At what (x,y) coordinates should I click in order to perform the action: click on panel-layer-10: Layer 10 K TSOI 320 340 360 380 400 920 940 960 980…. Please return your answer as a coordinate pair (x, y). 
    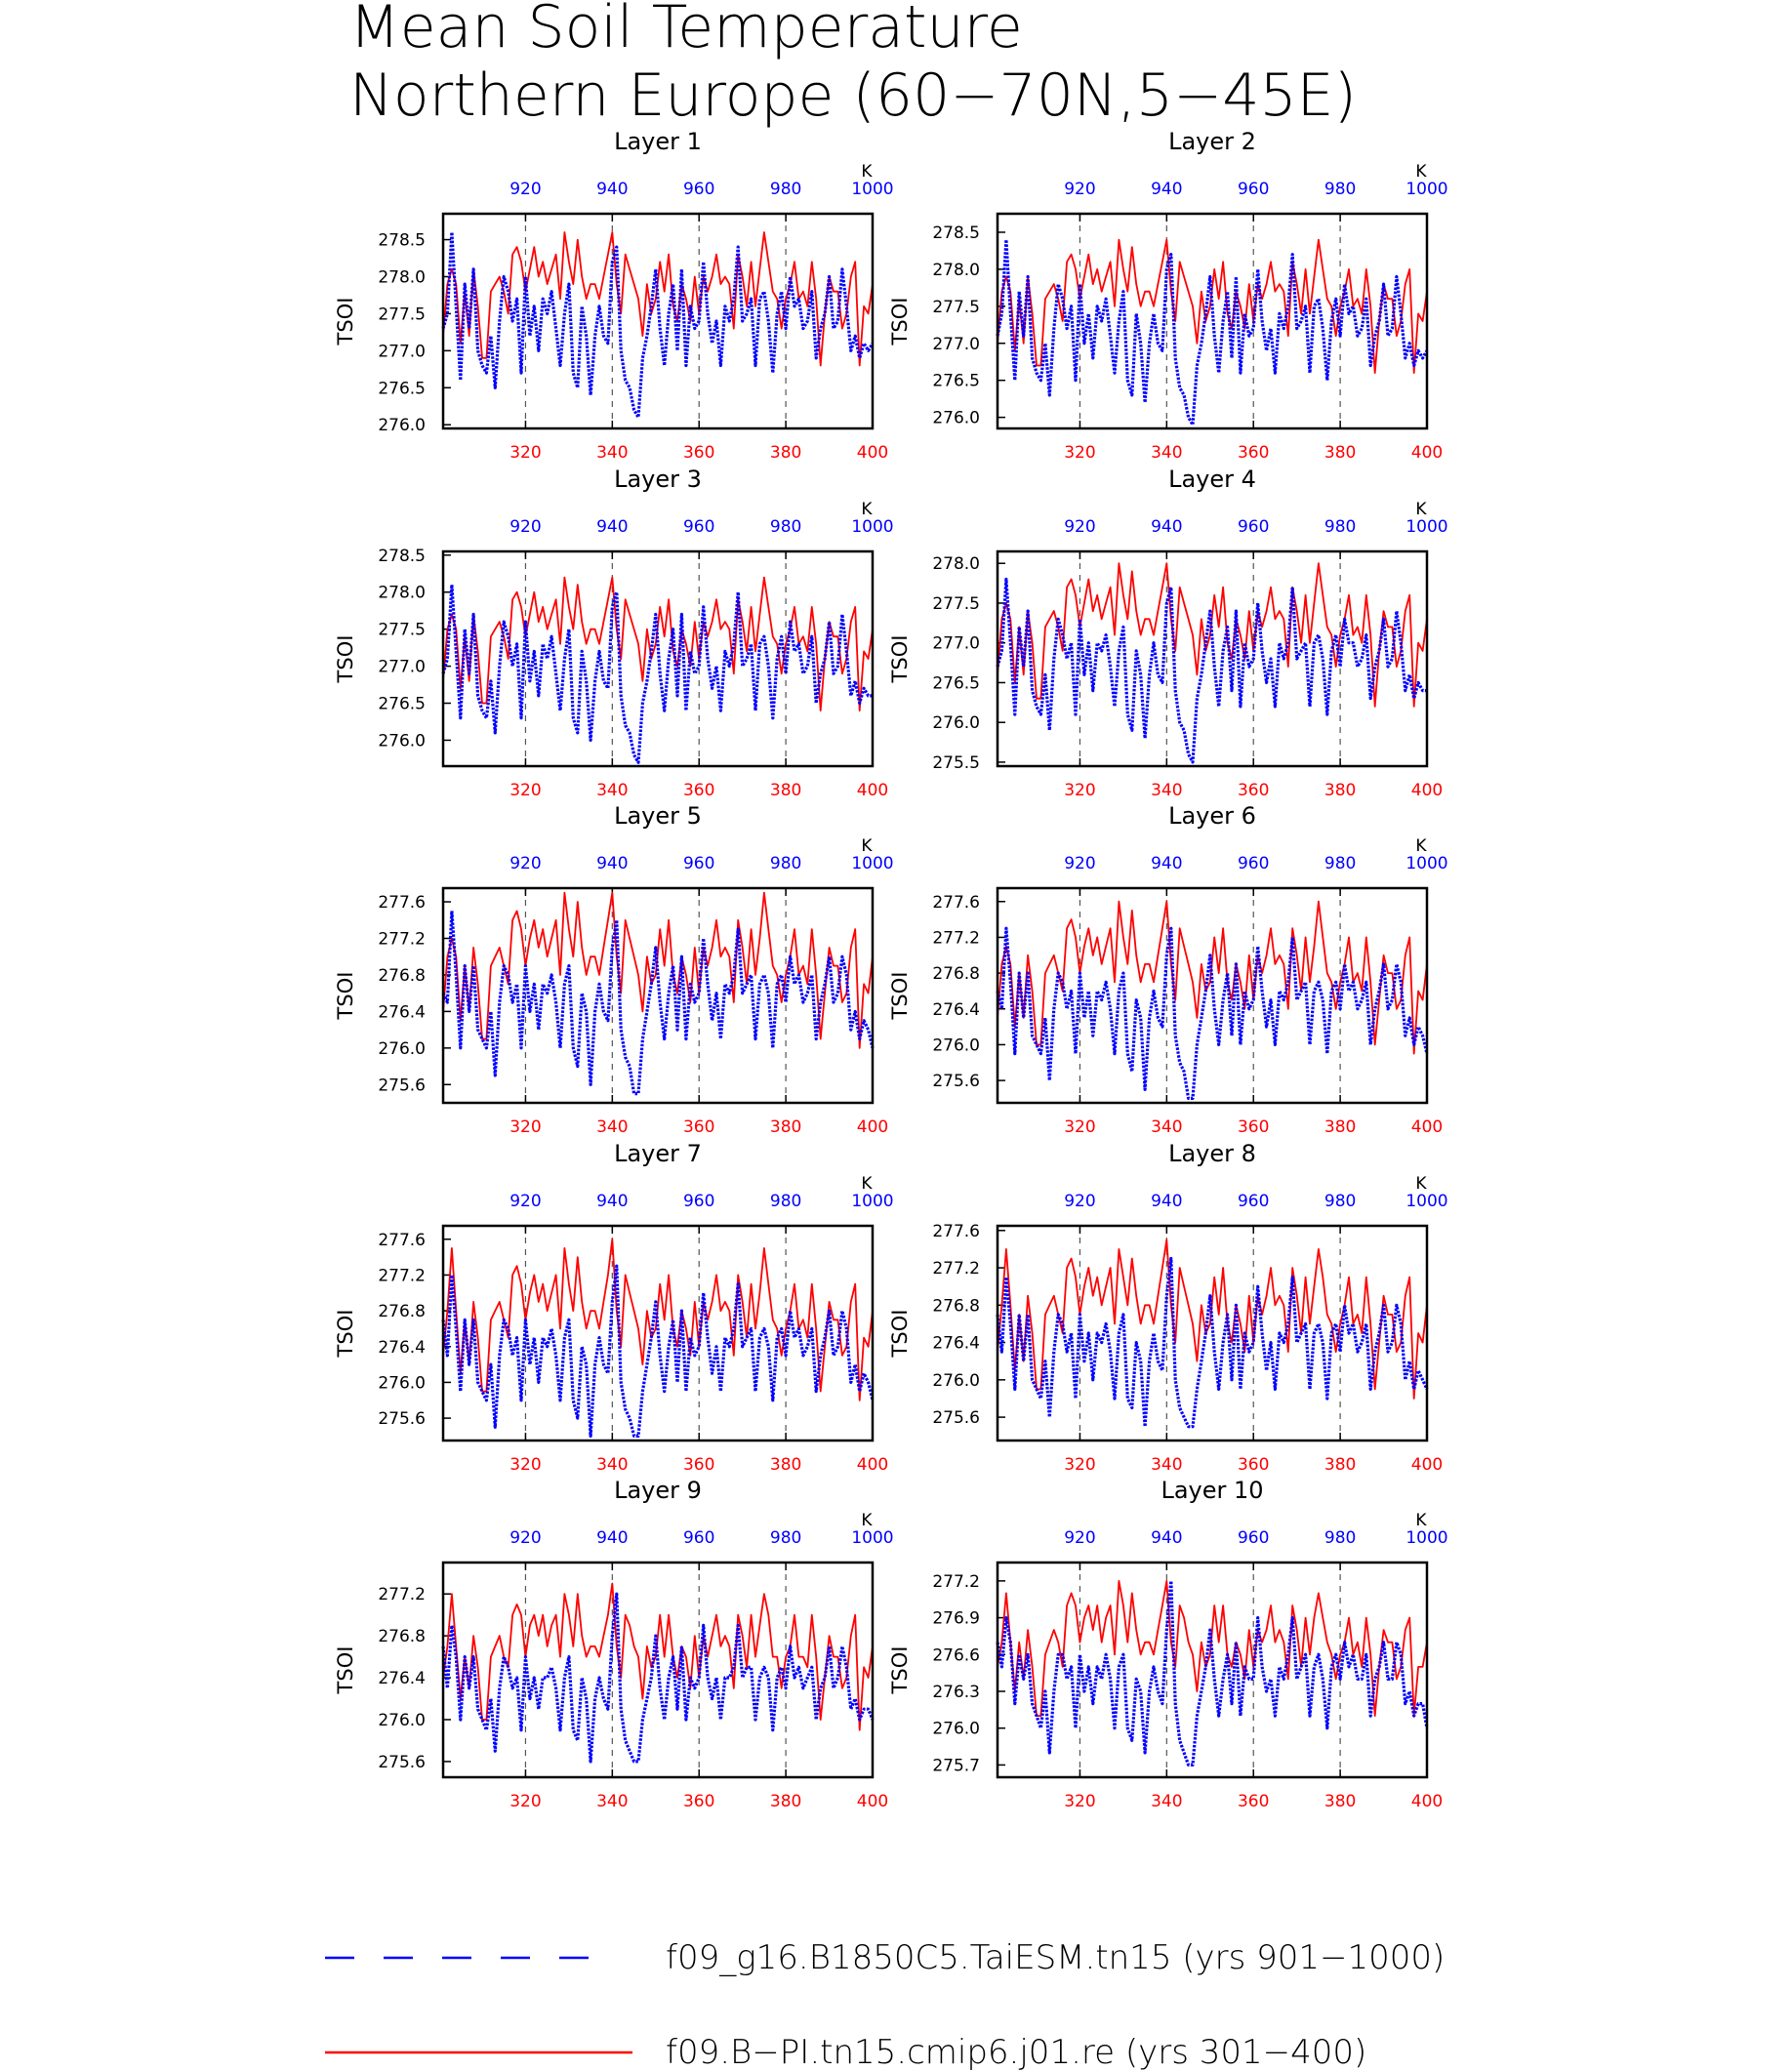
    Looking at the image, I should click on (1168, 1644).